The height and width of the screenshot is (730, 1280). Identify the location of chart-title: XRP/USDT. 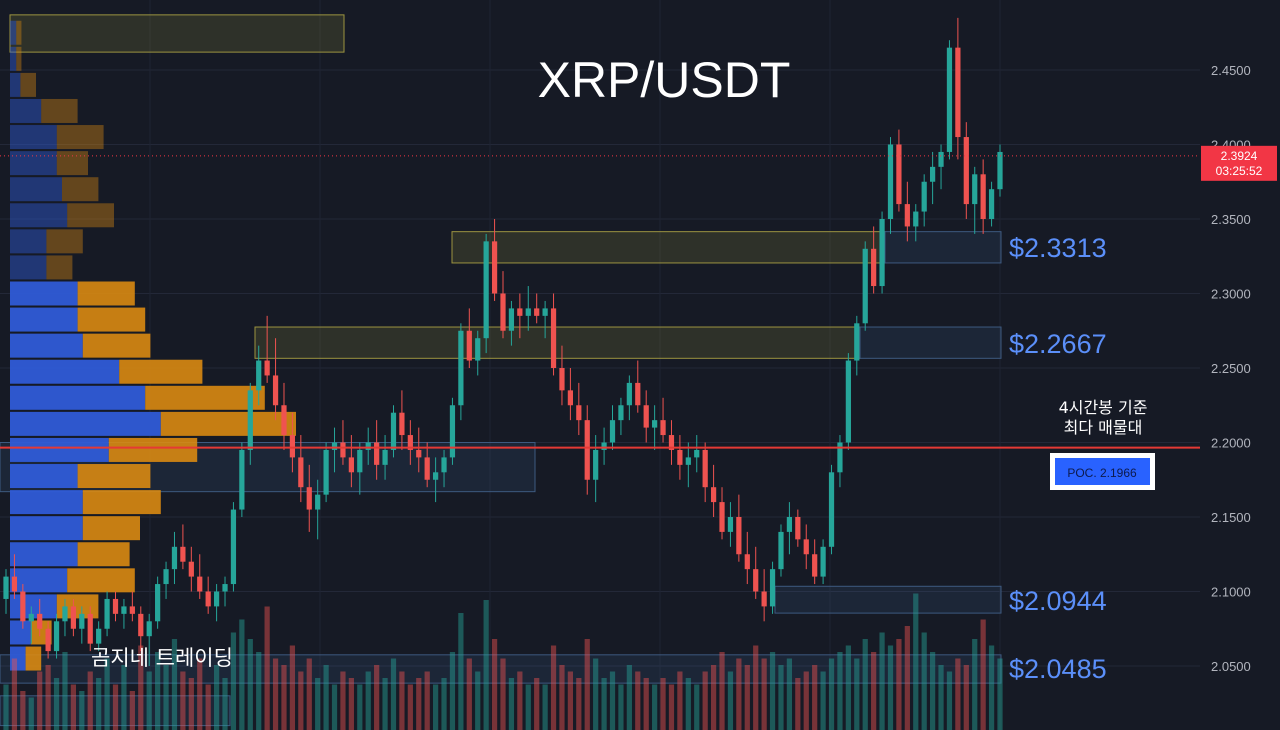
(664, 80).